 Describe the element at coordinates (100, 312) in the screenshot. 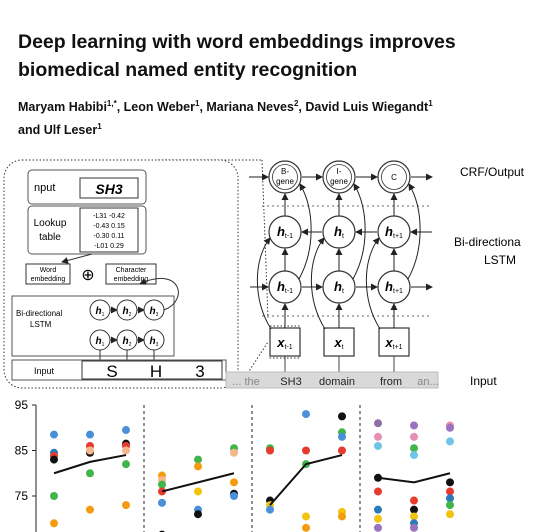

I see `inset-forward-cell-label: h1` at that location.